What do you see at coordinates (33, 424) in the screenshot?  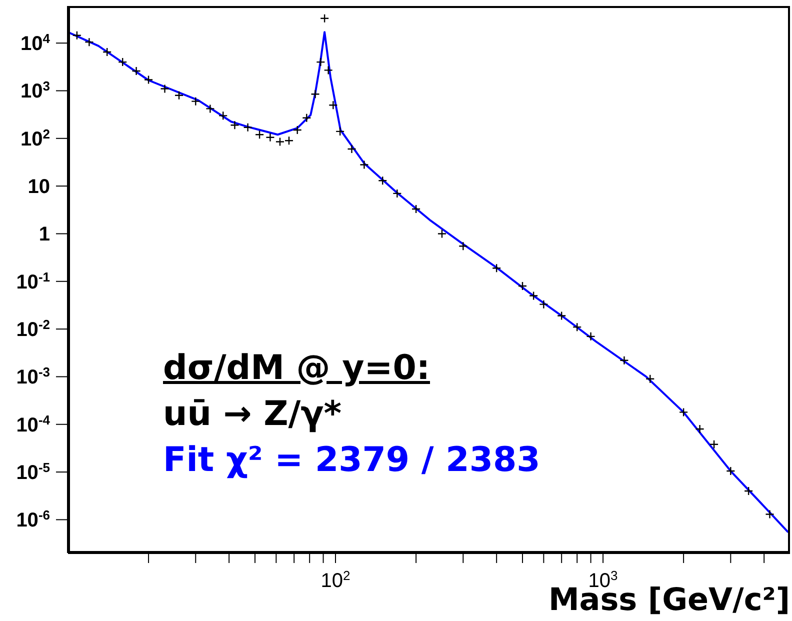 I see `y-tick-label: 10$^{-4}$` at bounding box center [33, 424].